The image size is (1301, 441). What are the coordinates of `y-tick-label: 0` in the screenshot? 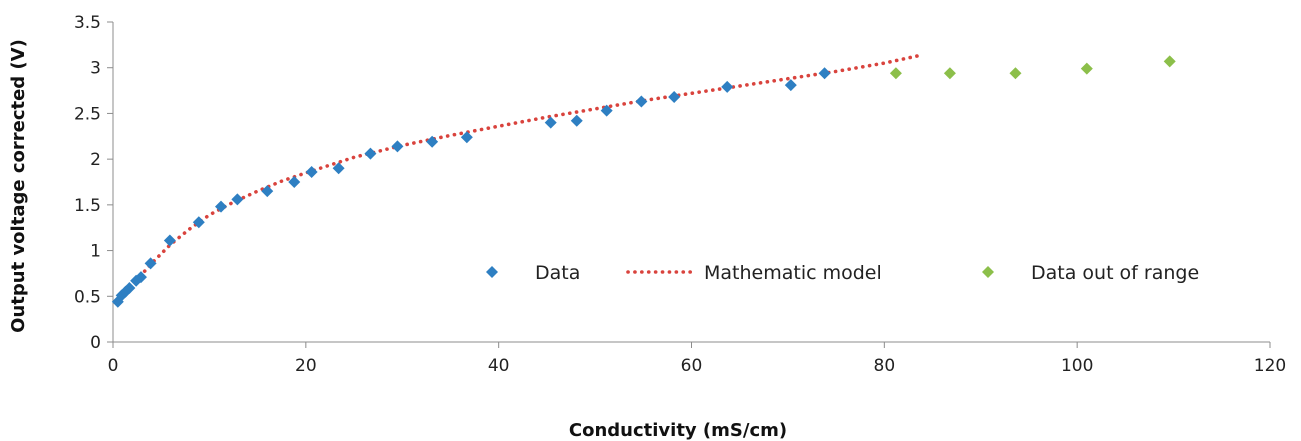 It's located at (95, 343).